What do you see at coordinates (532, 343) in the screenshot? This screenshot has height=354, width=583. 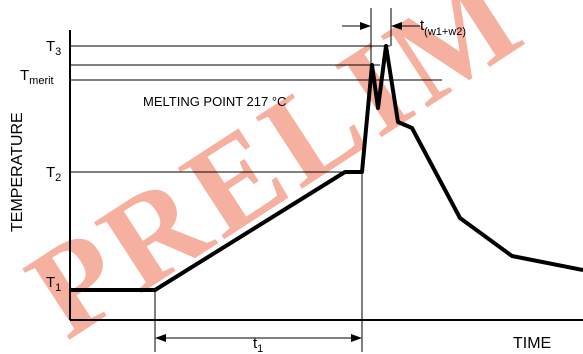 I see `x-axis-label: TIME` at bounding box center [532, 343].